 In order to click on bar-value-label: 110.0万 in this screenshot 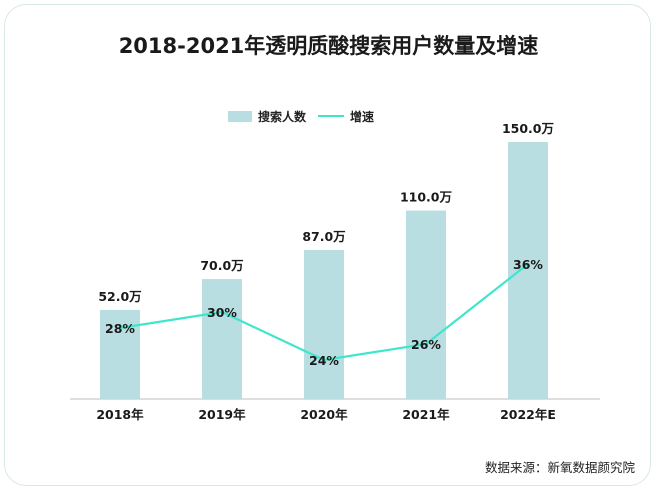, I will do `click(426, 197)`.